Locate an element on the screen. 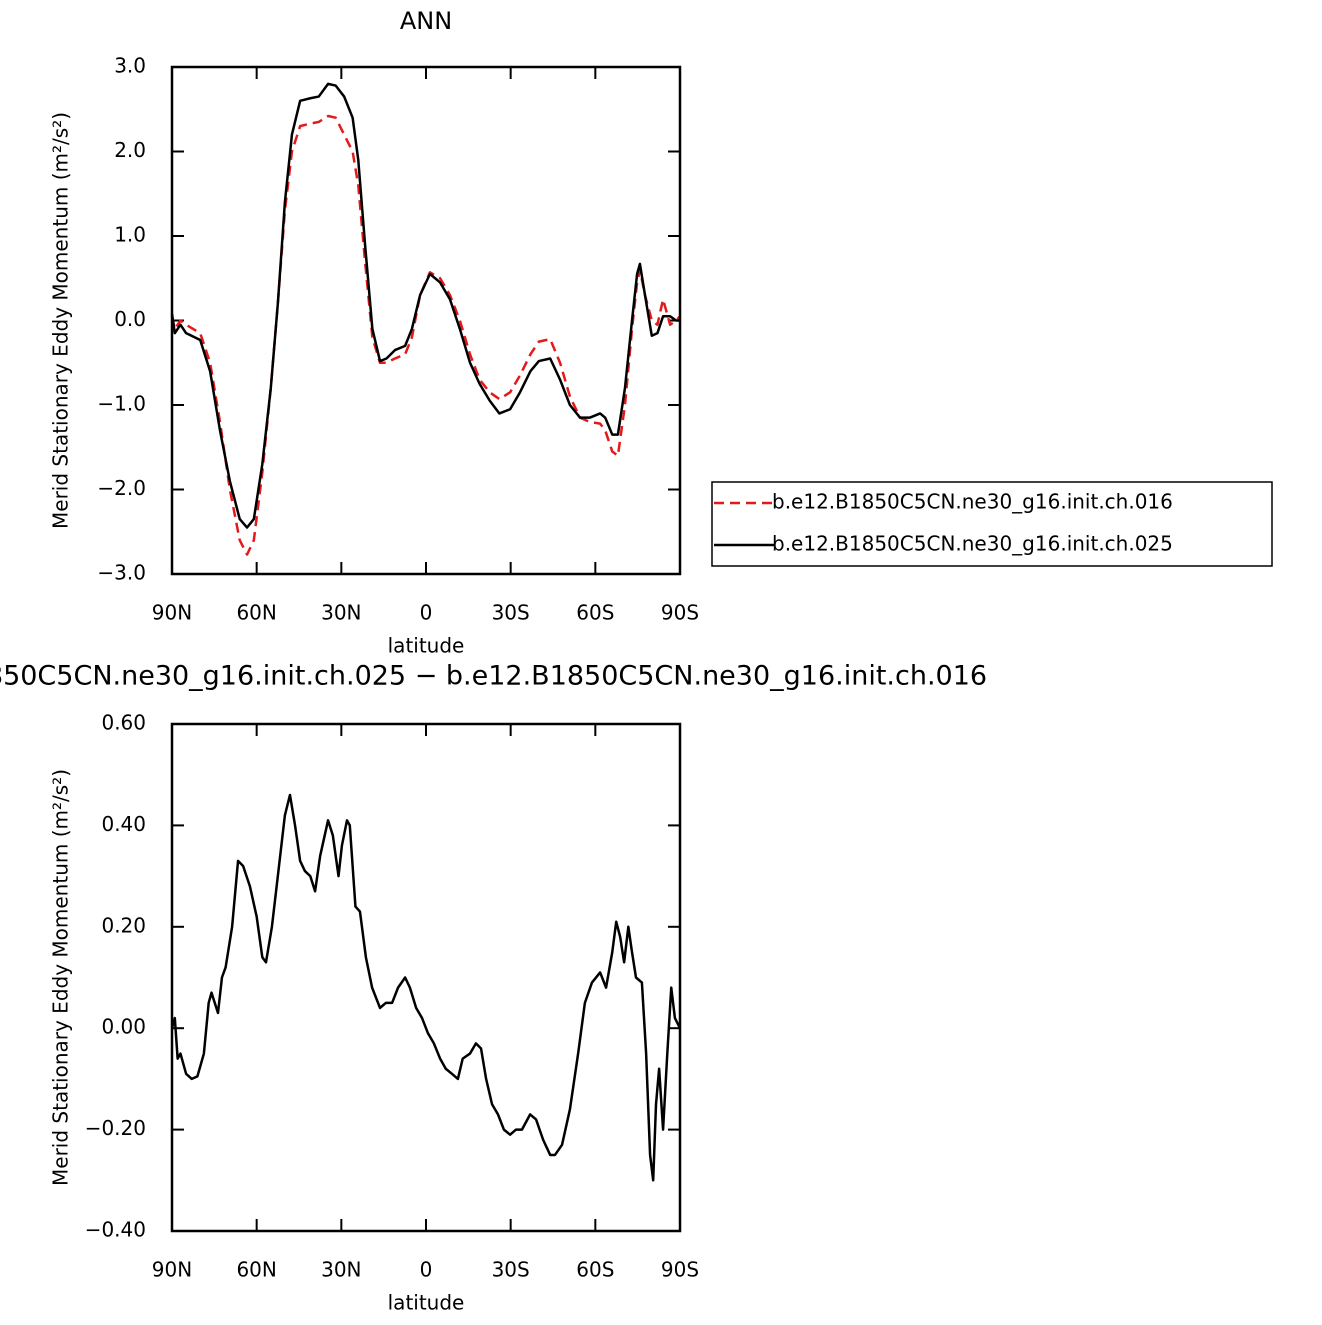 Image resolution: width=1322 pixels, height=1325 pixels. legend-label: b.e12.B1850C5CN.ne30_g16.init.ch.025 is located at coordinates (972, 544).